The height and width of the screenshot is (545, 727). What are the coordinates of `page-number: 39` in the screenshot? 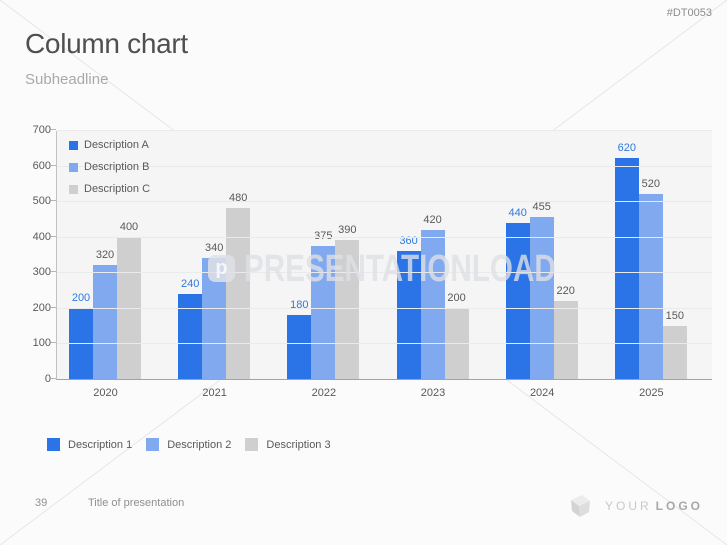 It's located at (41, 503).